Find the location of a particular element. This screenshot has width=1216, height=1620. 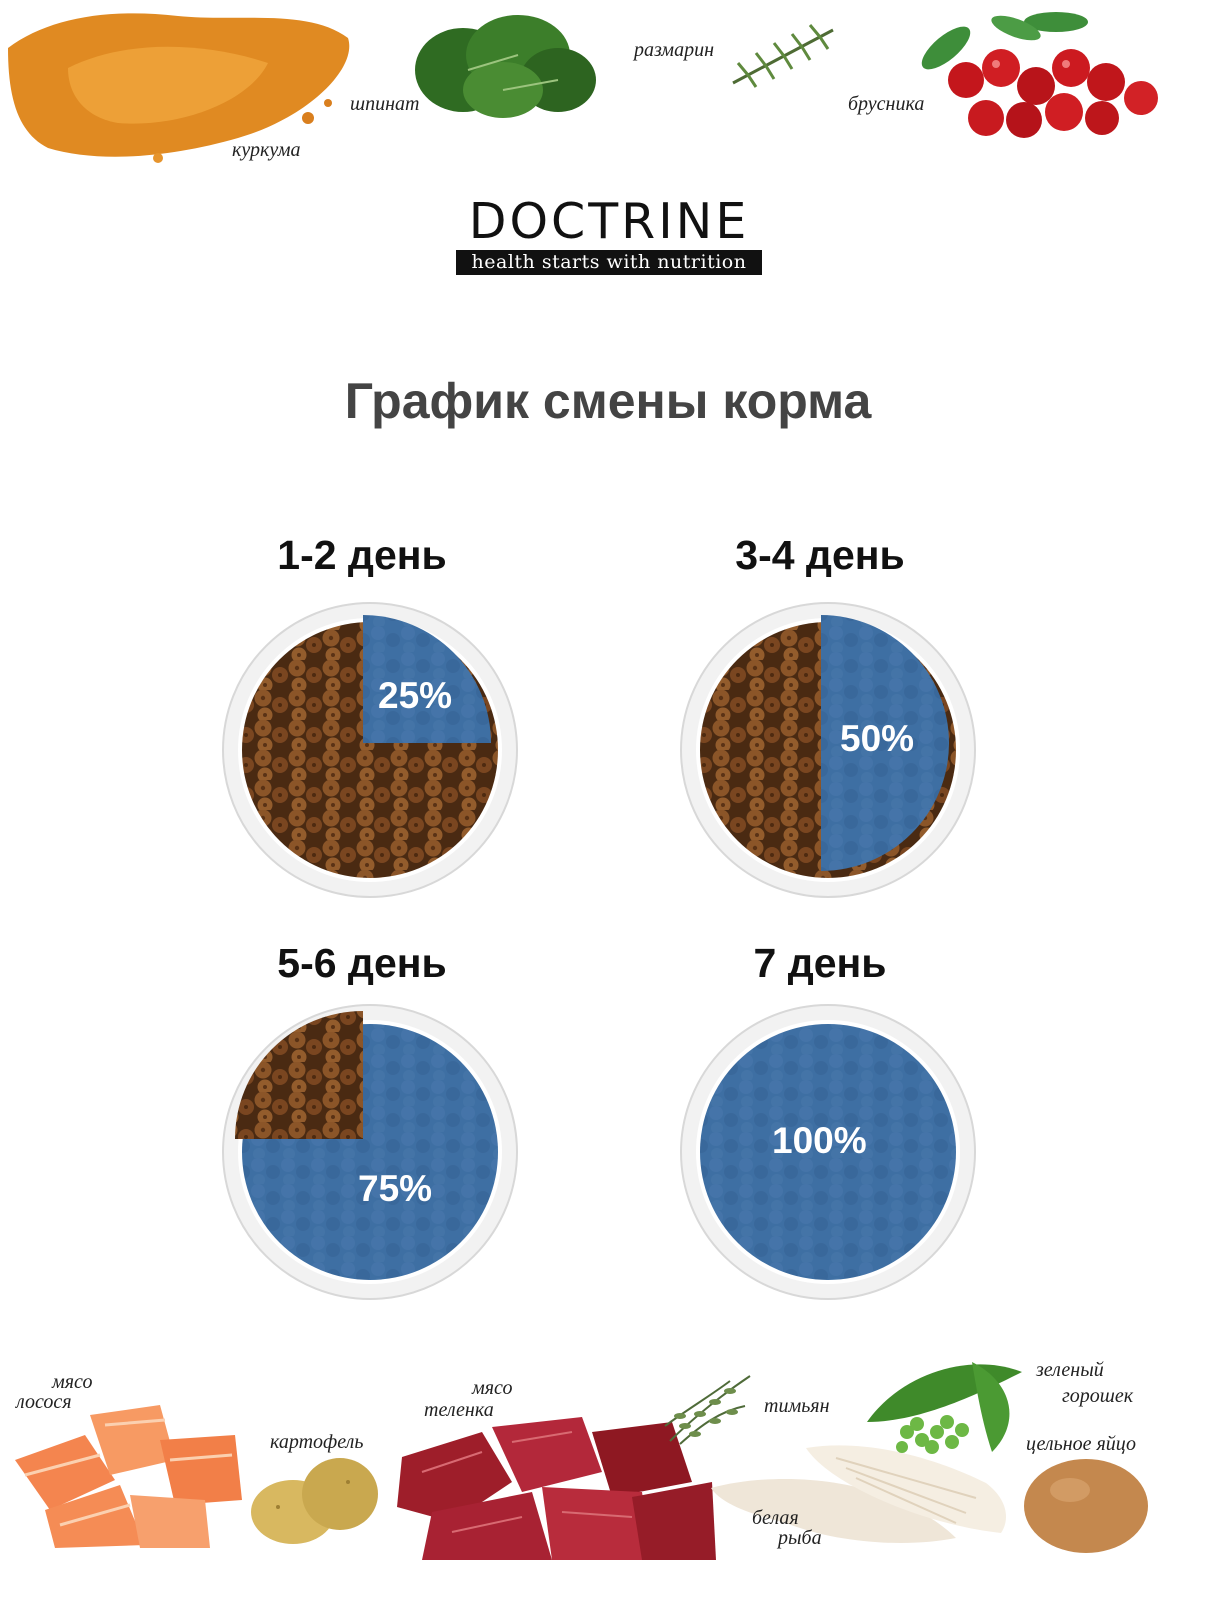

page-title: График смены корма is located at coordinates (608, 401).